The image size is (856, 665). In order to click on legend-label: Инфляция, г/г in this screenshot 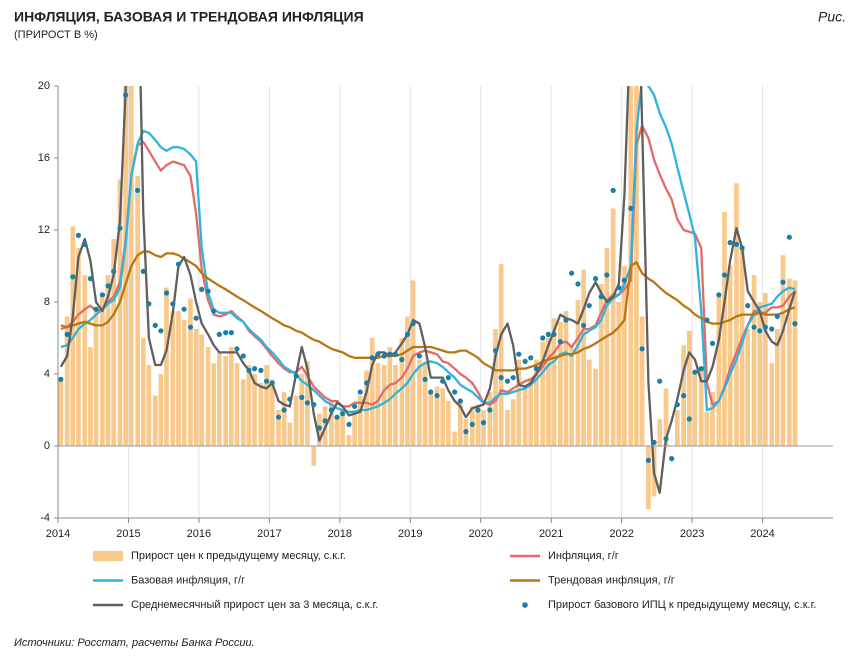, I will do `click(583, 556)`.